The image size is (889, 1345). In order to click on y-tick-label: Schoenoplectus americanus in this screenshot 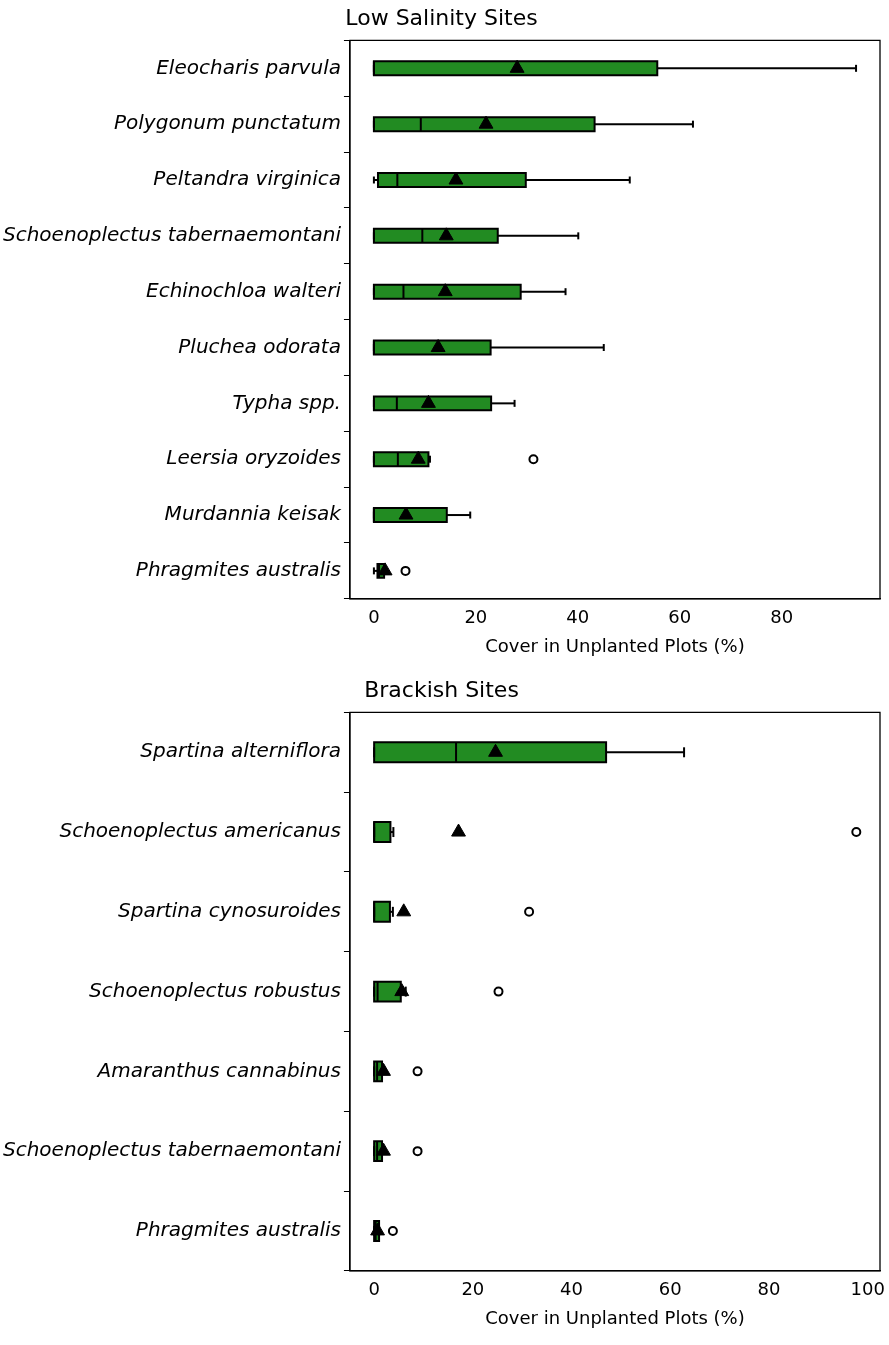, I will do `click(200, 830)`.